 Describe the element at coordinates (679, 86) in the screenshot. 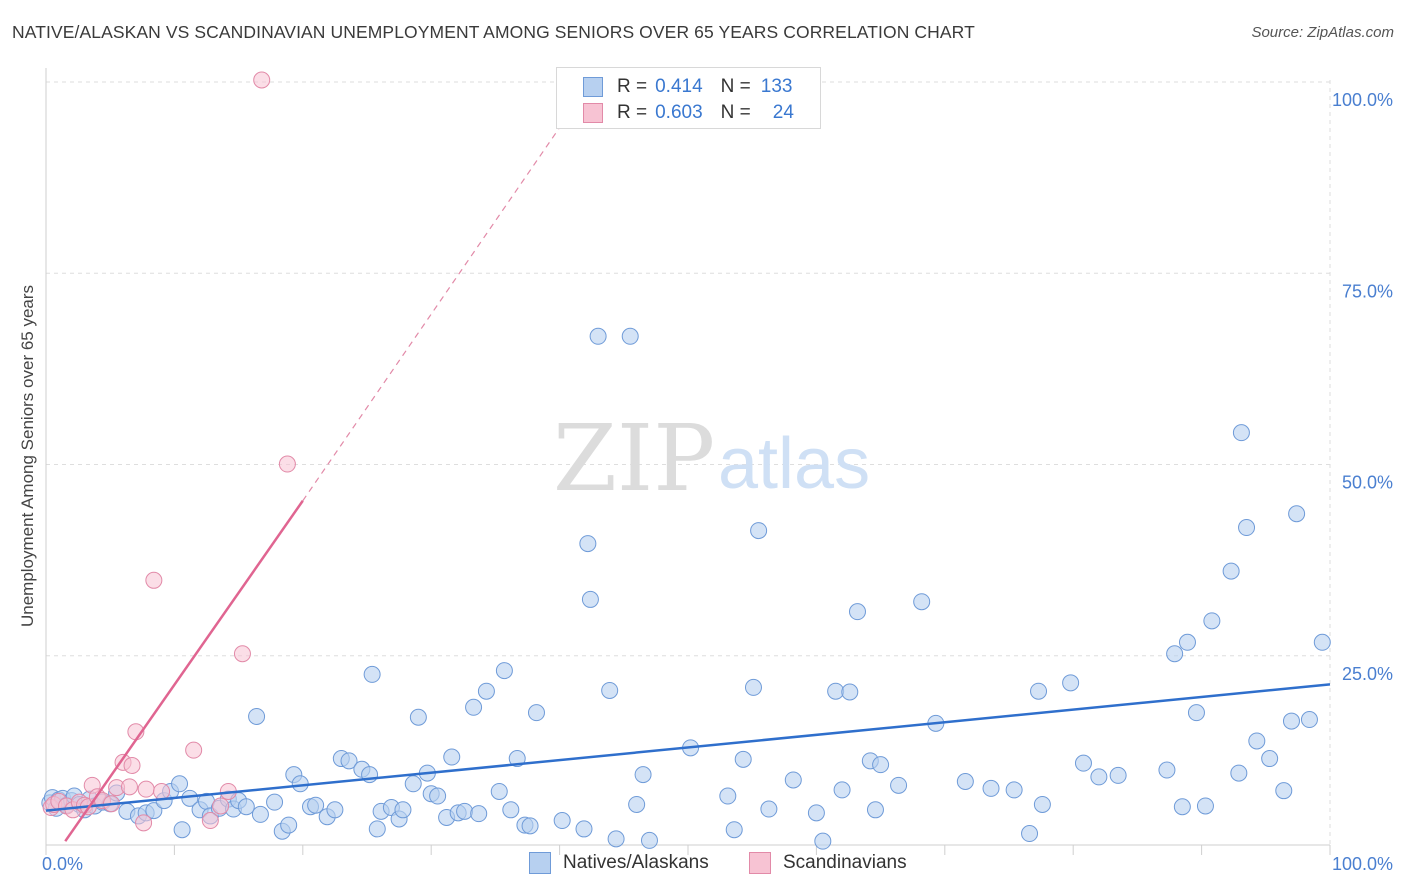

I see `legend-r-value: 0.414` at that location.